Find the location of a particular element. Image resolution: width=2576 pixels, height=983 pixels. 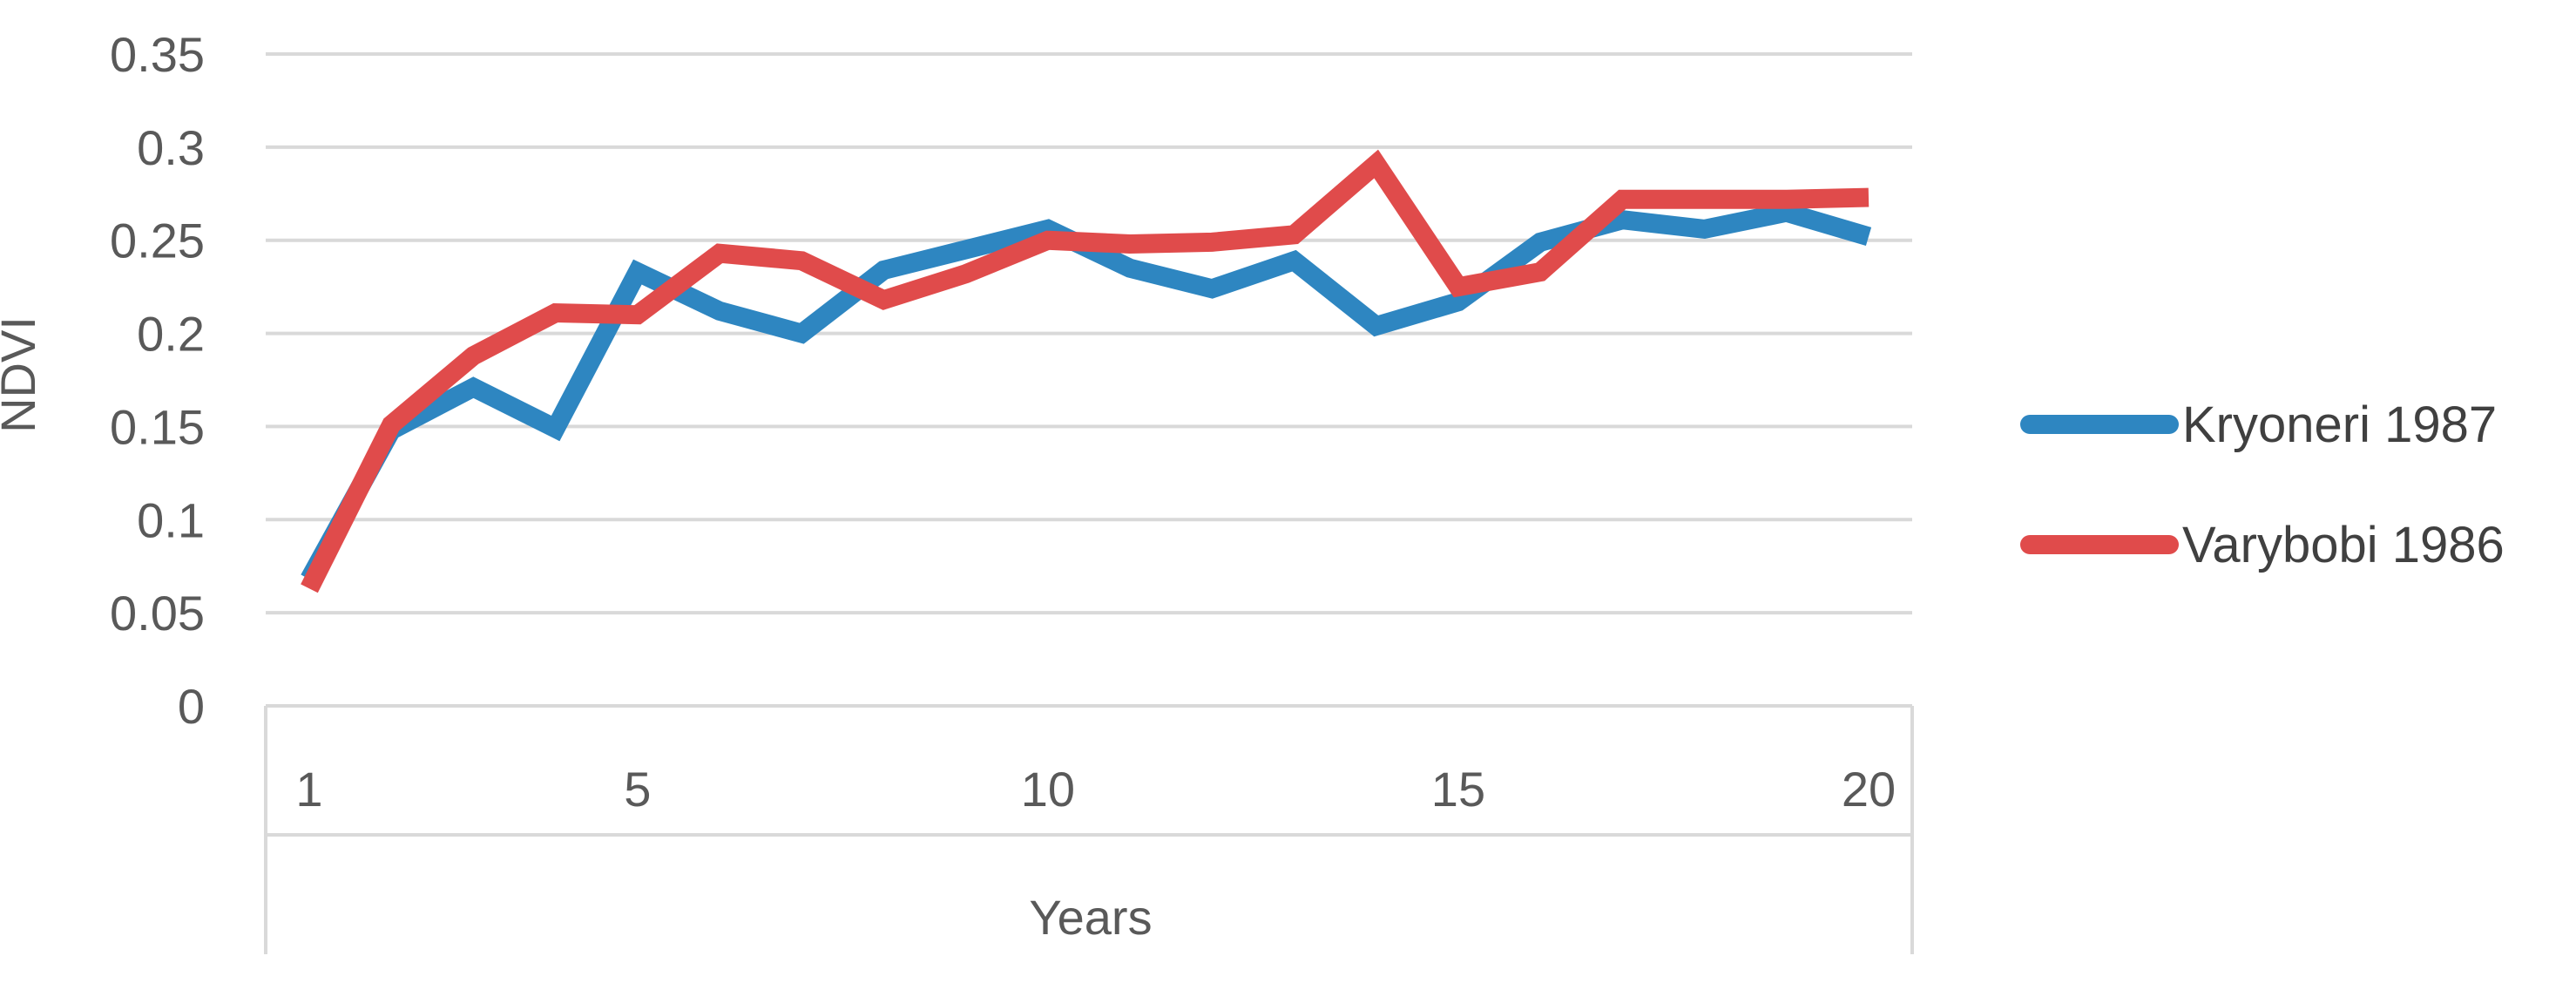

y-tick-label: 0 is located at coordinates (191, 706).